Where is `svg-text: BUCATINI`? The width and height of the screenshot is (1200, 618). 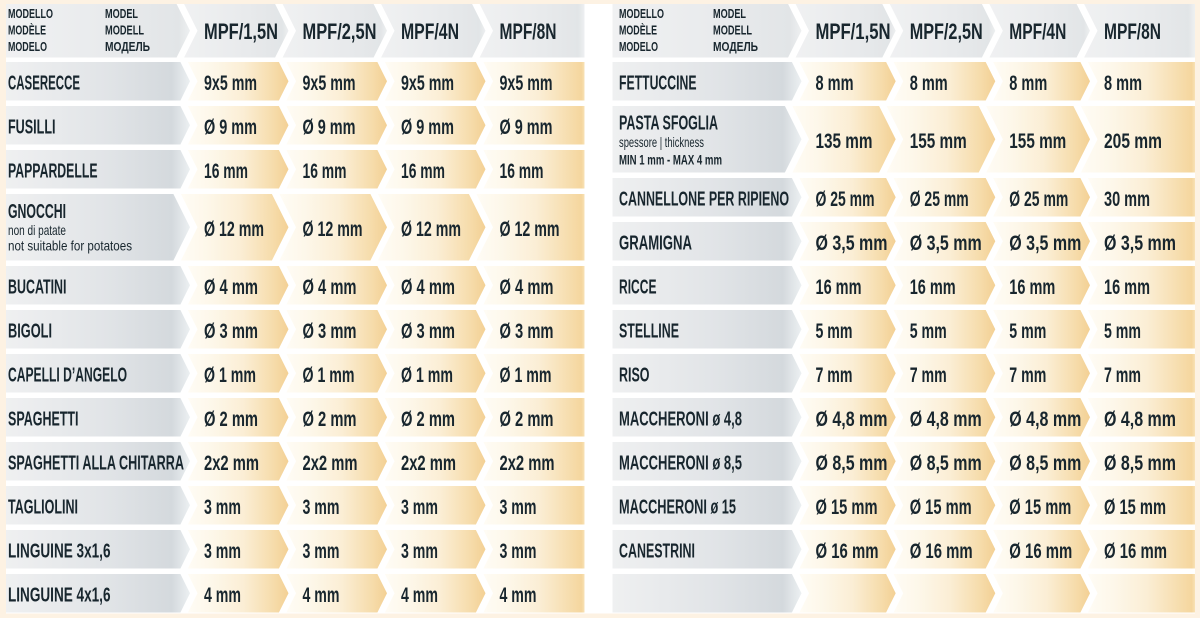
svg-text: BUCATINI is located at coordinates (37, 287).